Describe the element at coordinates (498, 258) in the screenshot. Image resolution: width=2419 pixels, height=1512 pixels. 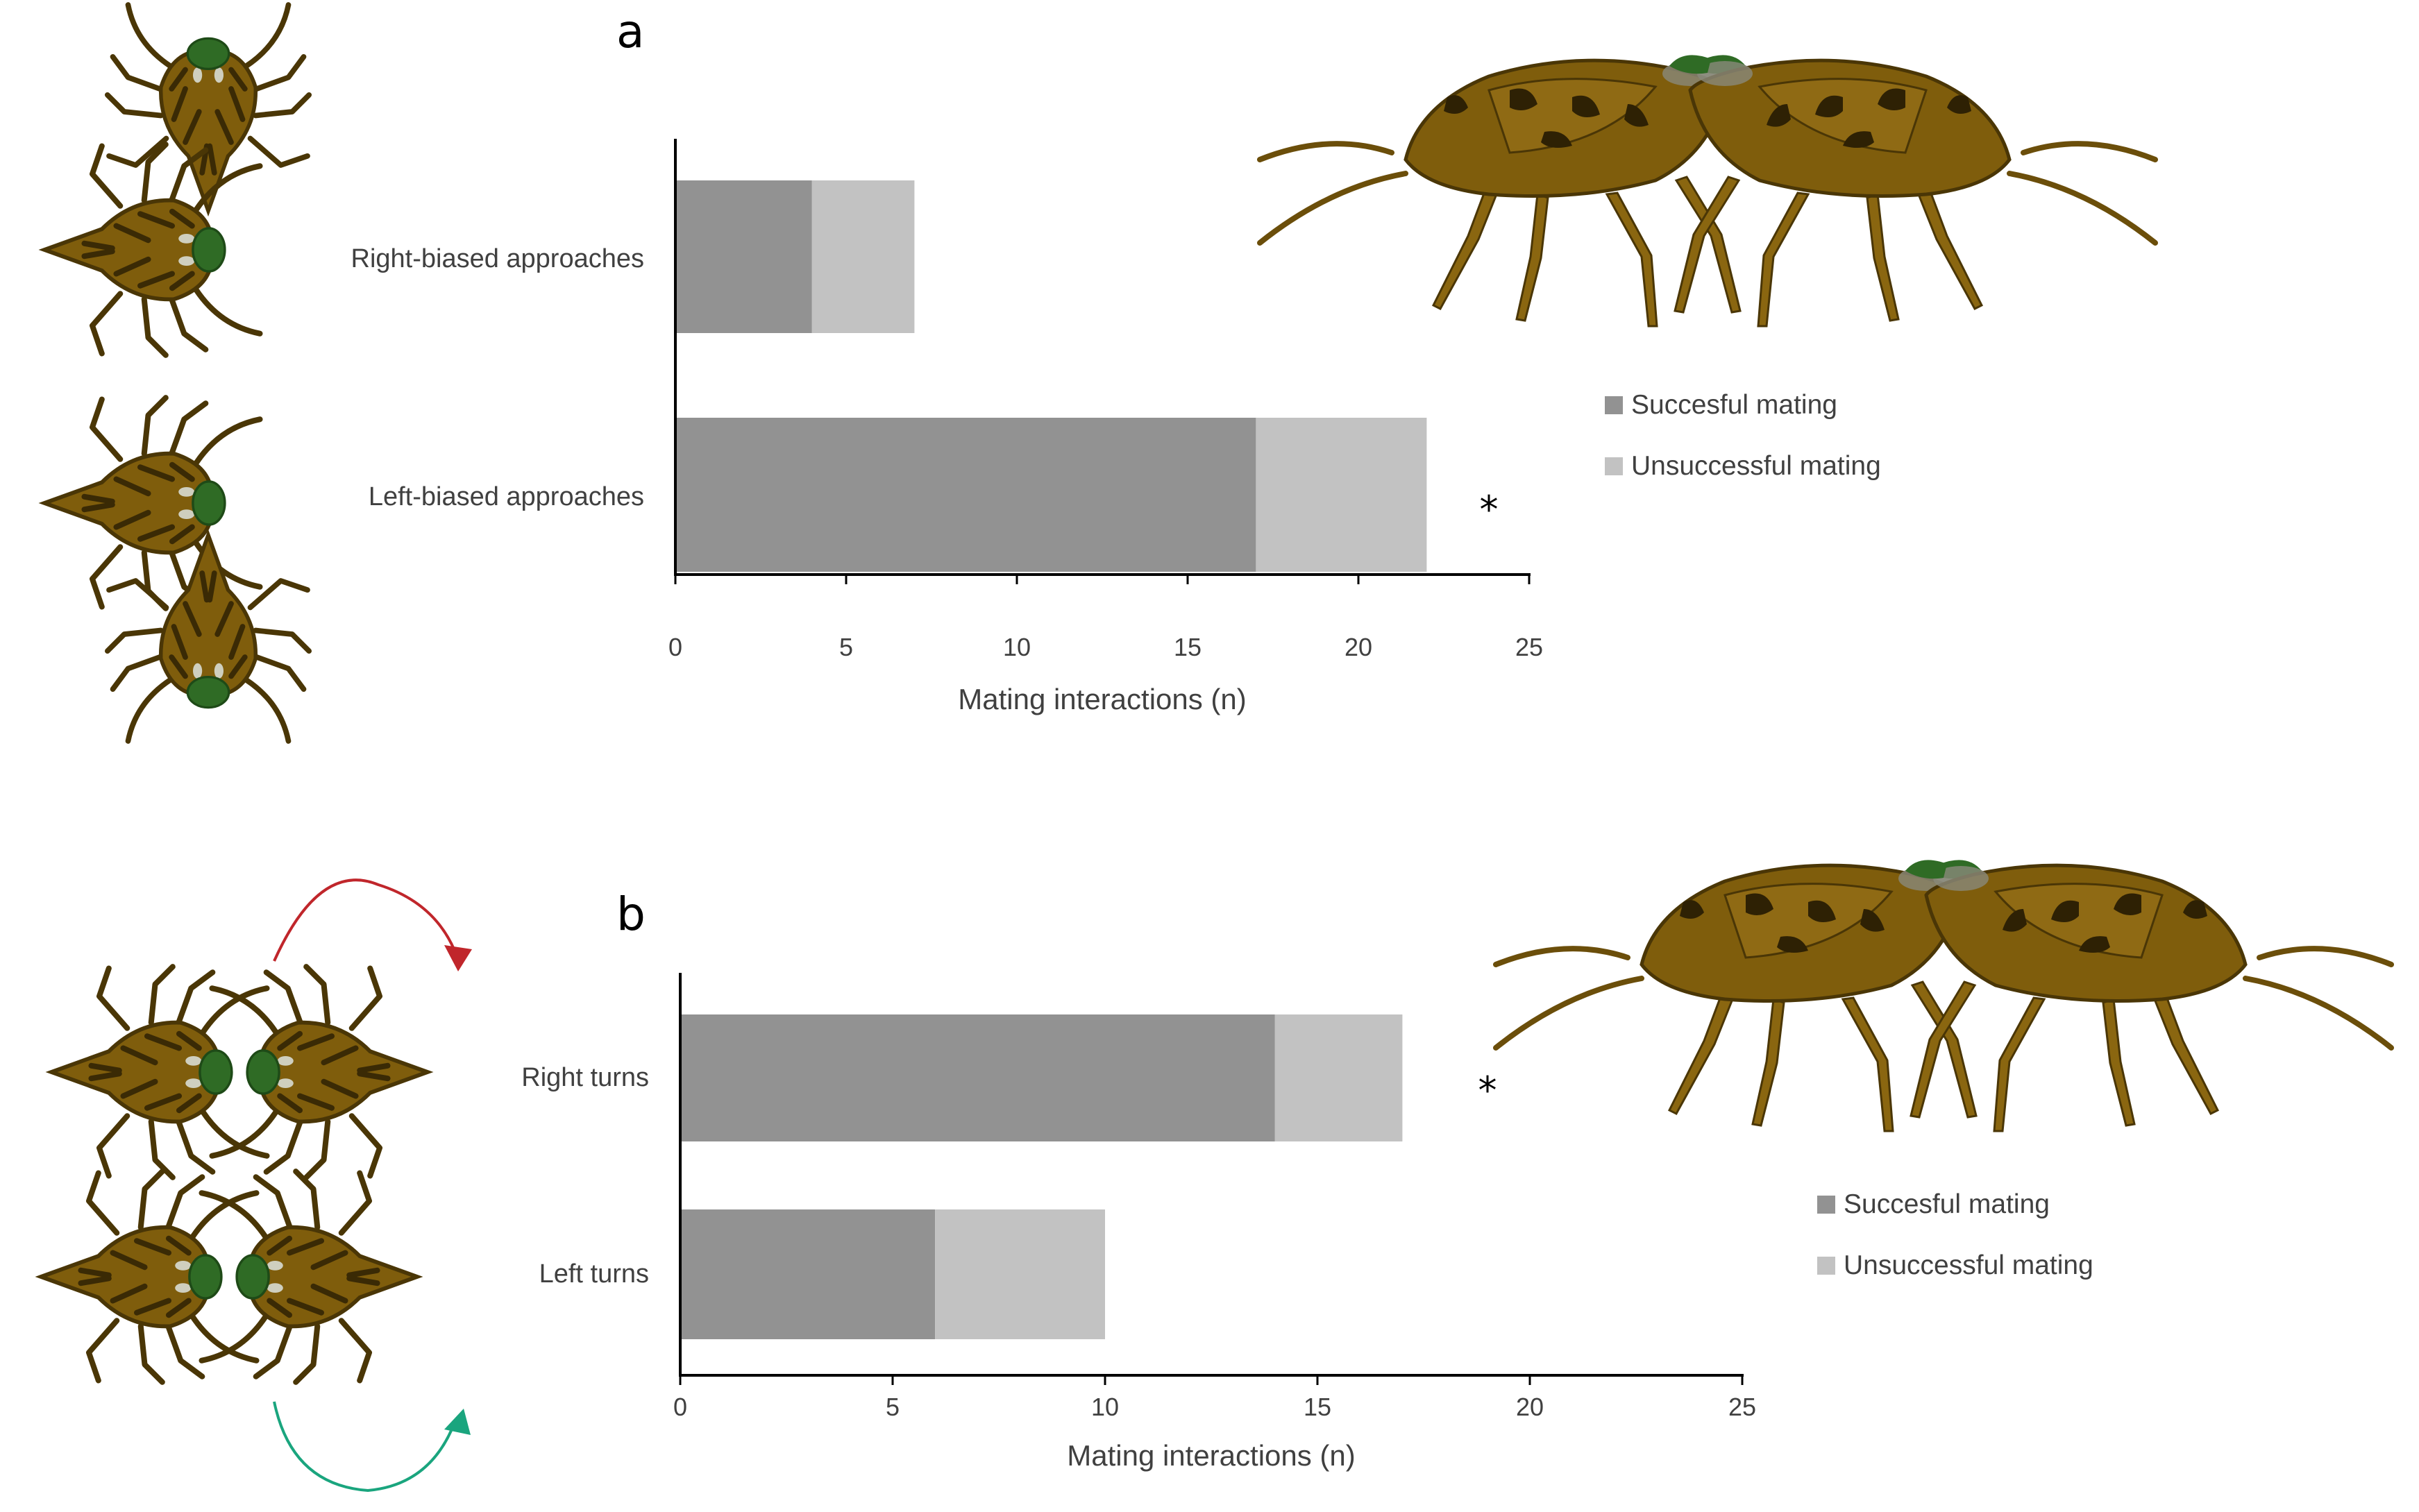
I see `category-label: Right-biased approaches` at that location.